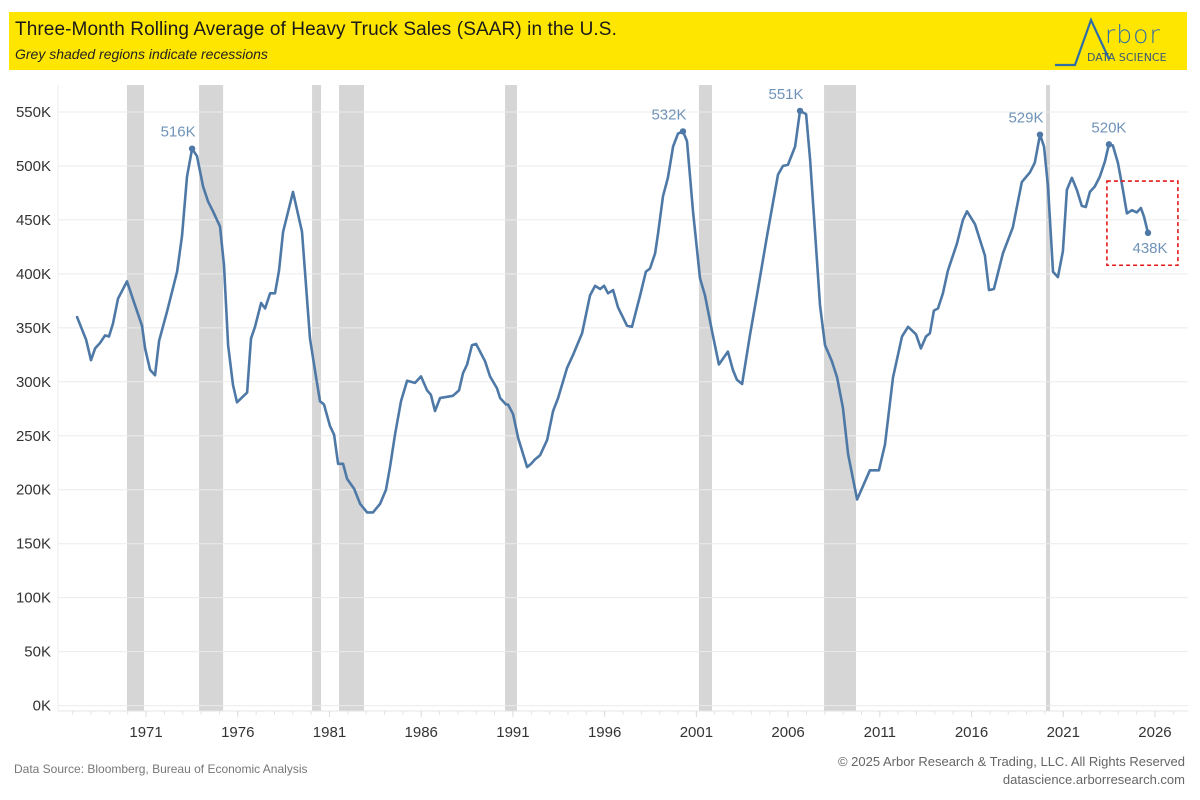  Describe the element at coordinates (329, 732) in the screenshot. I see `x-tick-label: 1981` at that location.